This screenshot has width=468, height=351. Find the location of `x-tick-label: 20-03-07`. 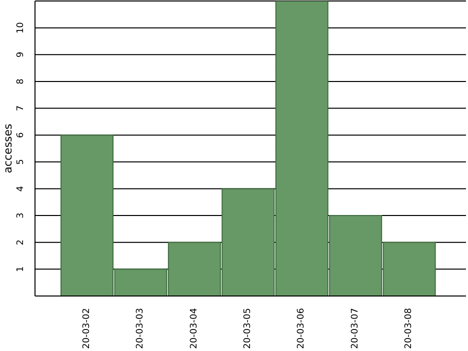

x-tick-label: 20-03-07 is located at coordinates (355, 328).